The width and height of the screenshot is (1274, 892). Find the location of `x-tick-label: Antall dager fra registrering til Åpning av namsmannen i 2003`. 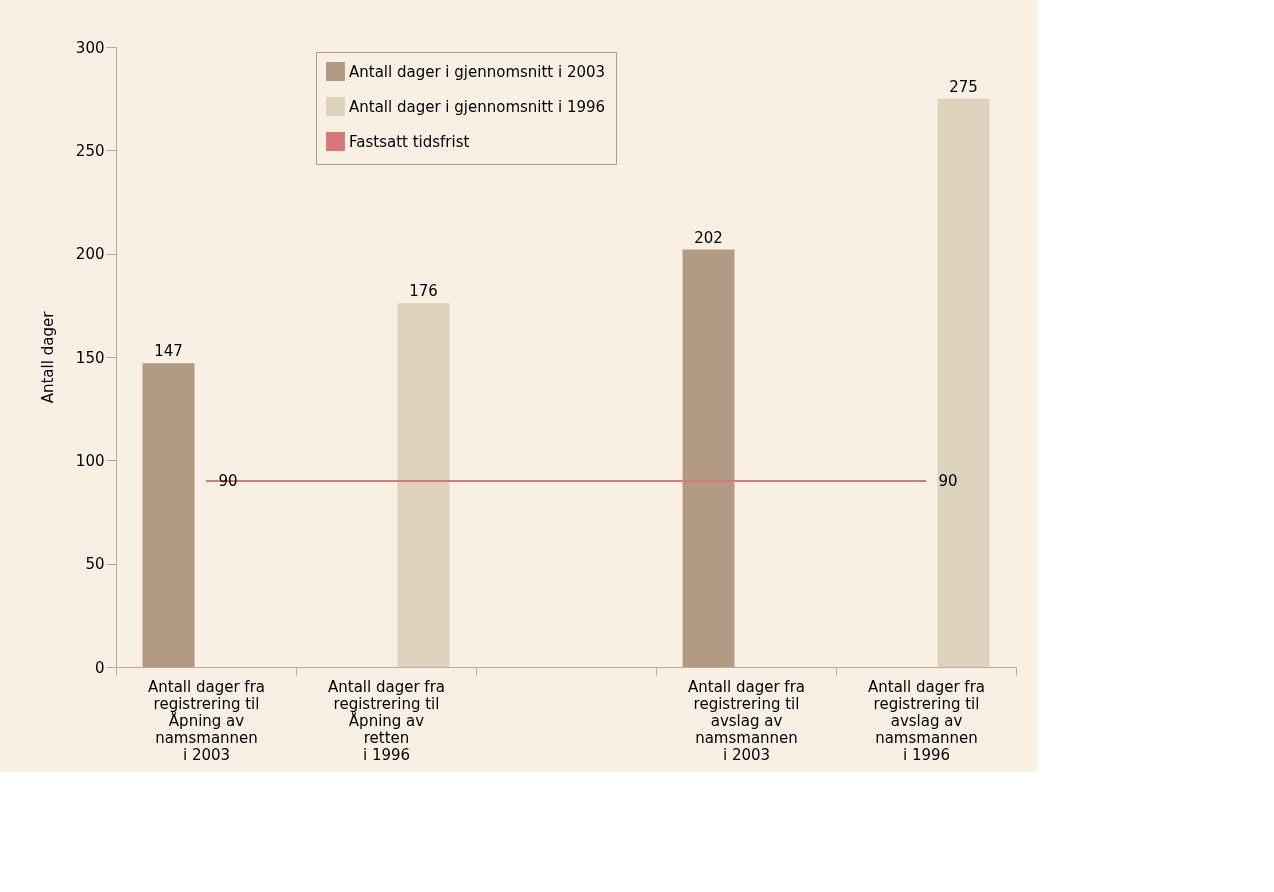

x-tick-label: Antall dager fra registrering til Åpning av namsmannen i 2003 is located at coordinates (206, 720).